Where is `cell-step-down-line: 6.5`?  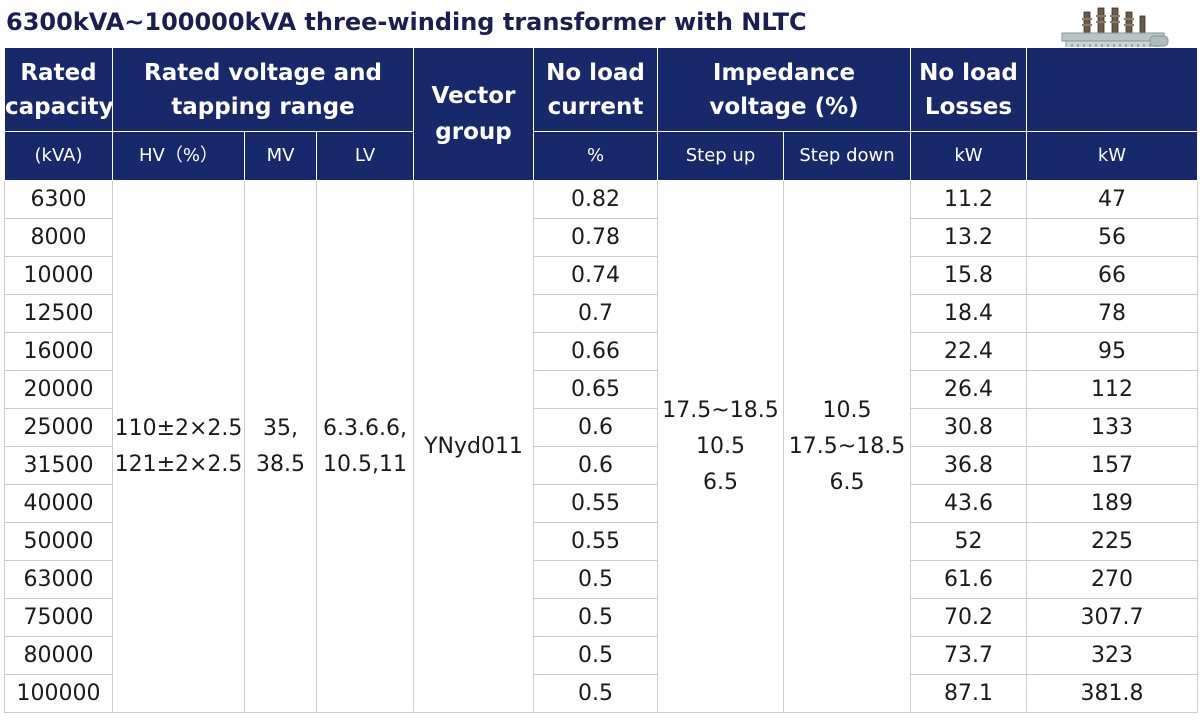 cell-step-down-line: 6.5 is located at coordinates (847, 482).